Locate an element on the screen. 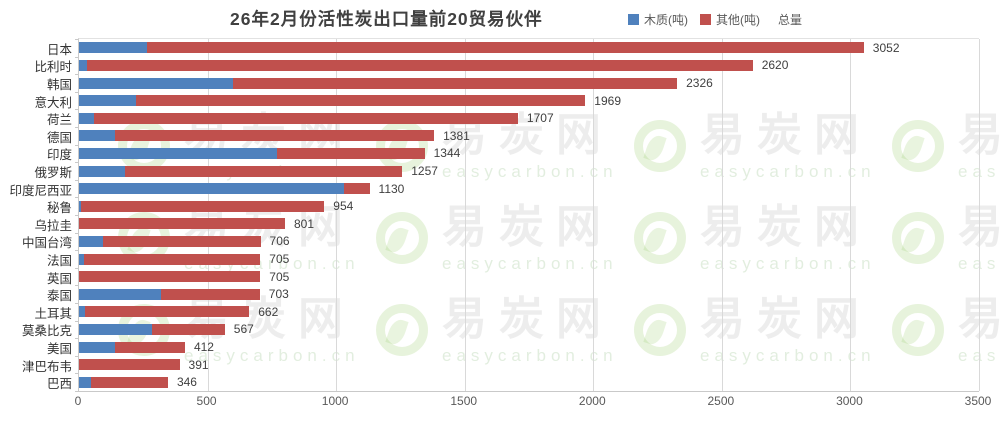 The image size is (1000, 424). total-label: 1381 is located at coordinates (456, 135).